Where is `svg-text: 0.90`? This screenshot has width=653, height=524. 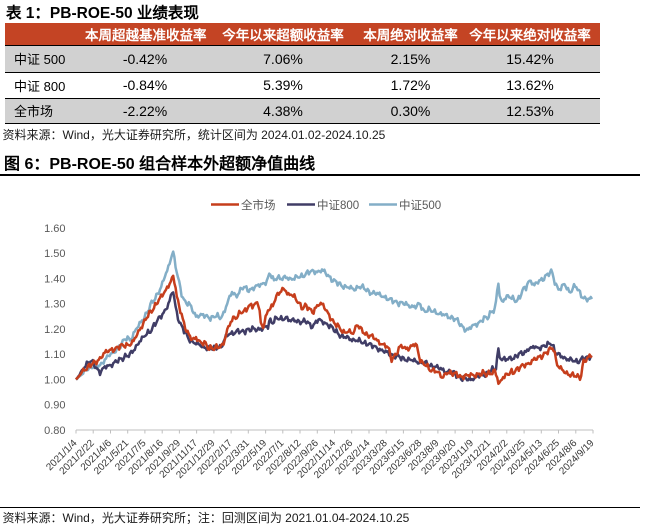
svg-text: 0.90 is located at coordinates (54, 406).